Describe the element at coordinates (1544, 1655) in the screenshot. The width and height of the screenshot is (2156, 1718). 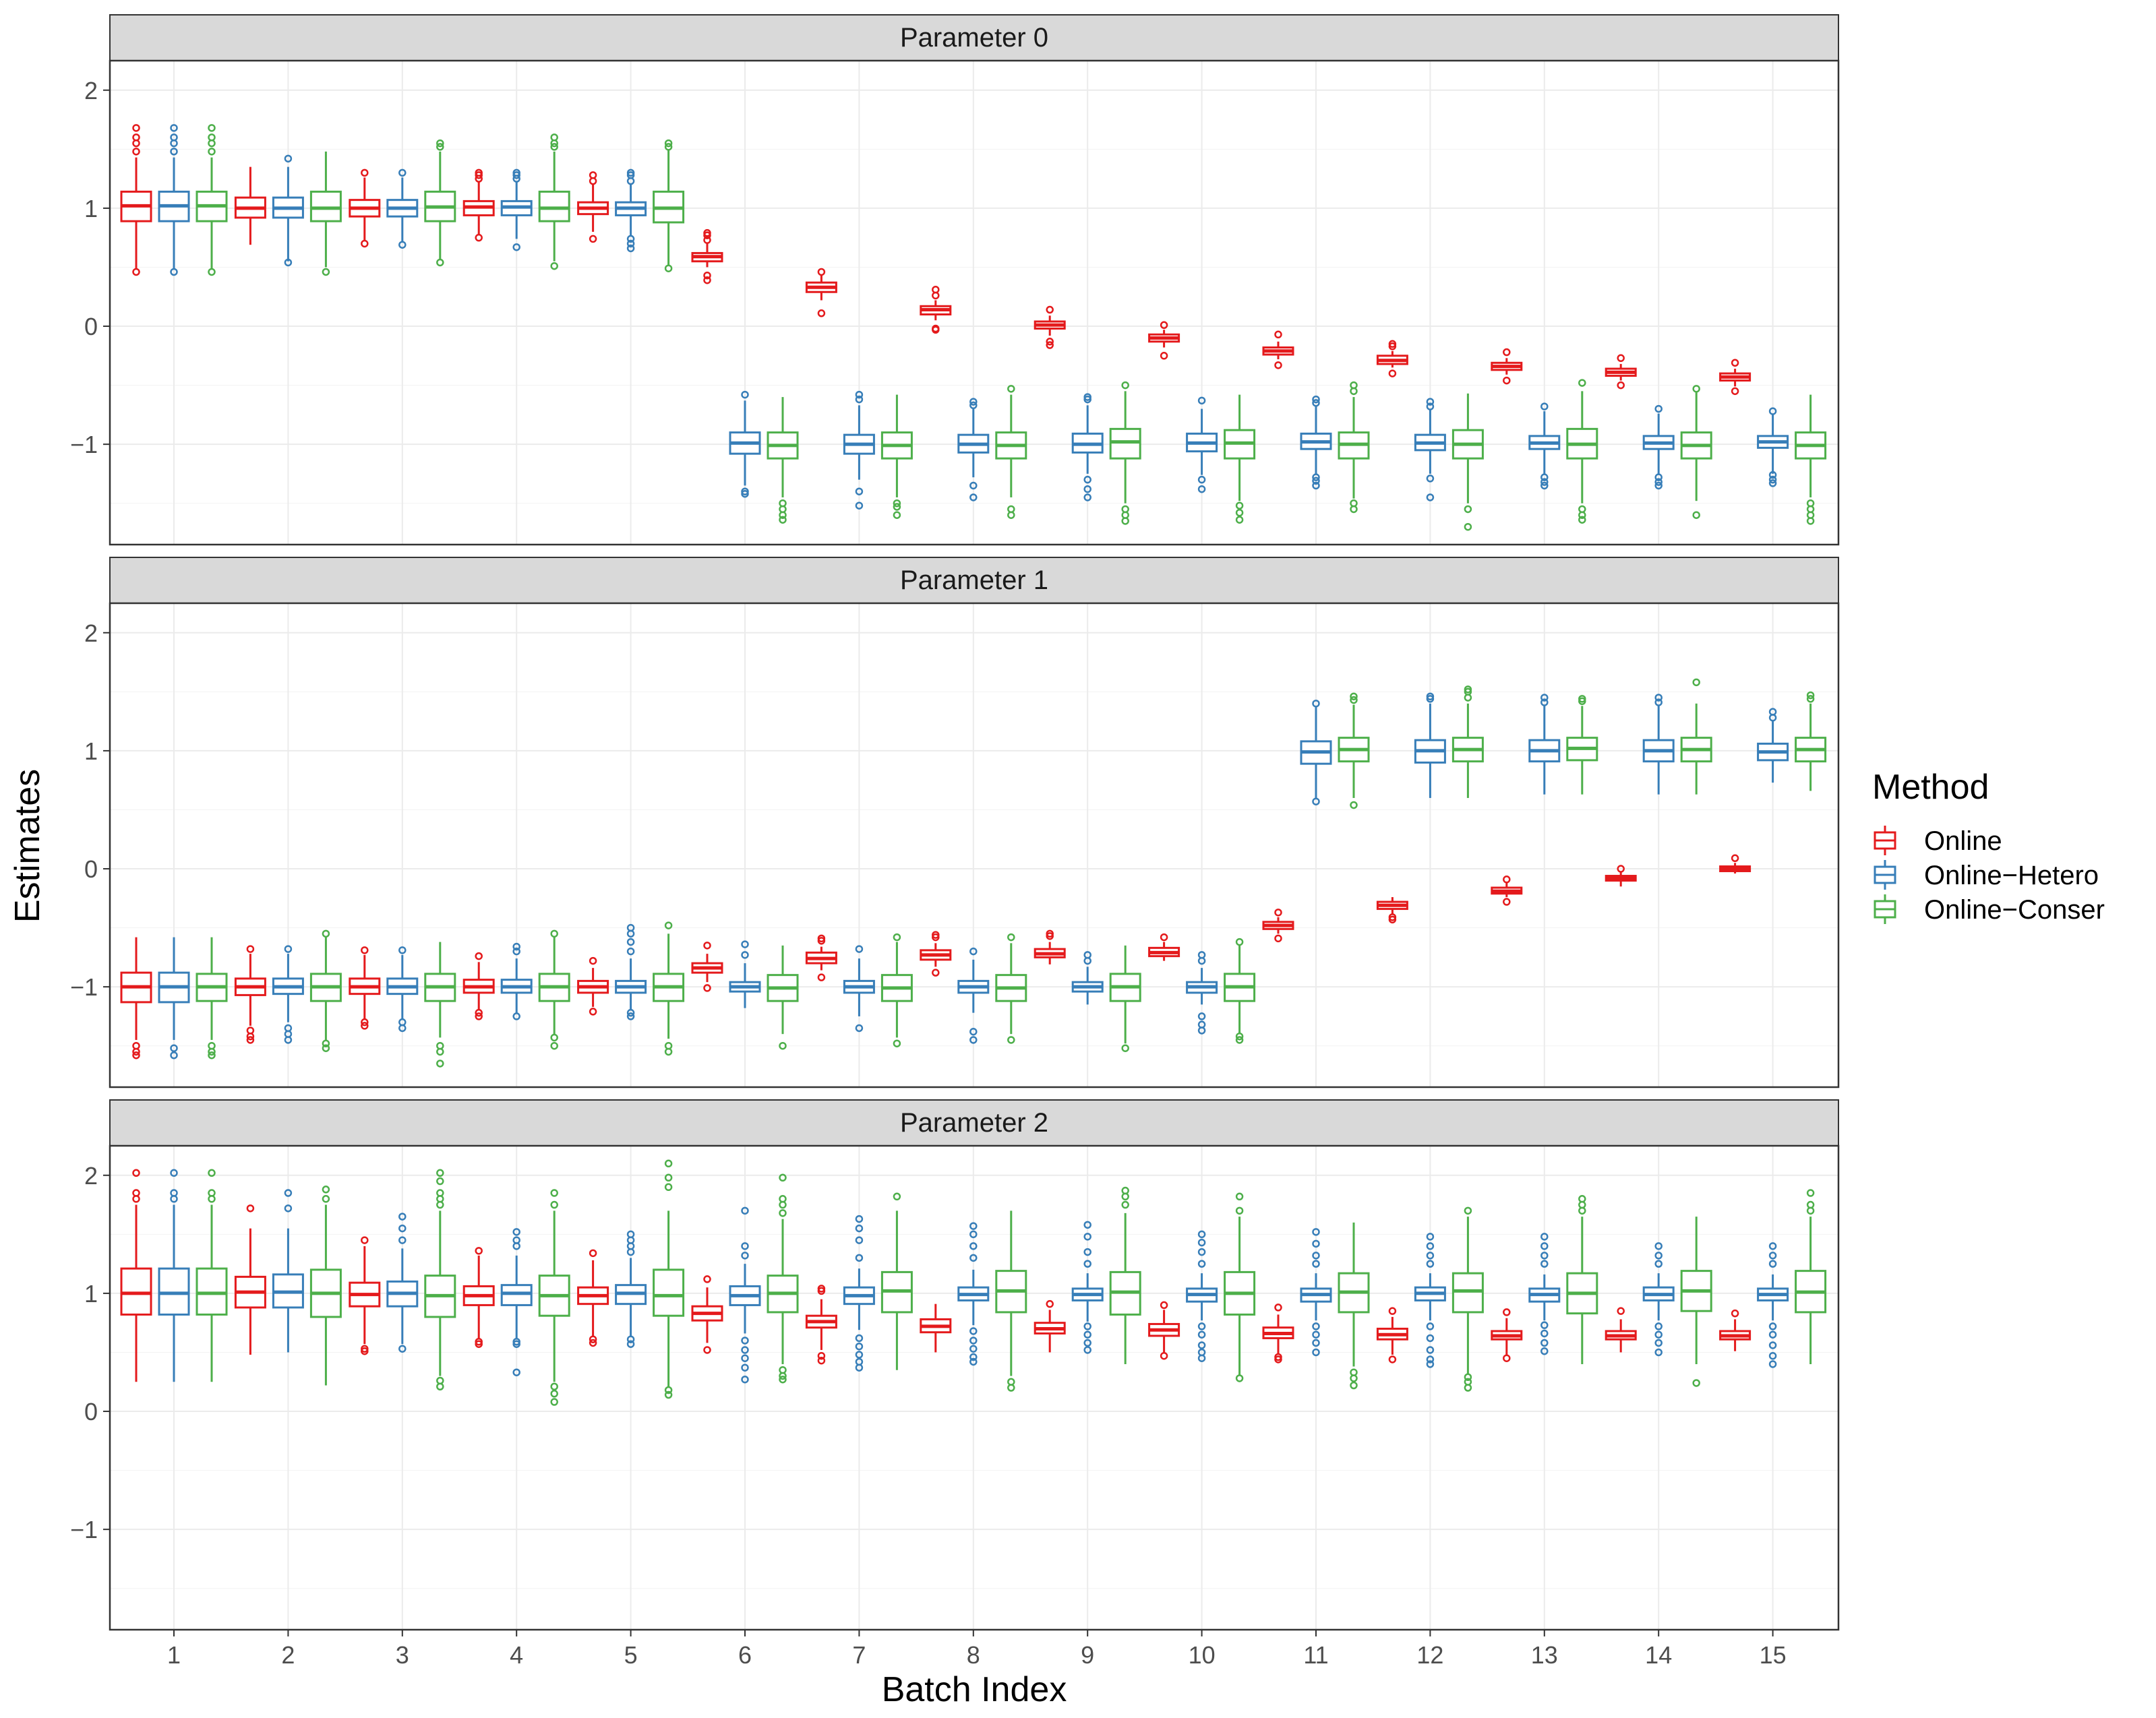
I see `x-tick-label: 13` at that location.